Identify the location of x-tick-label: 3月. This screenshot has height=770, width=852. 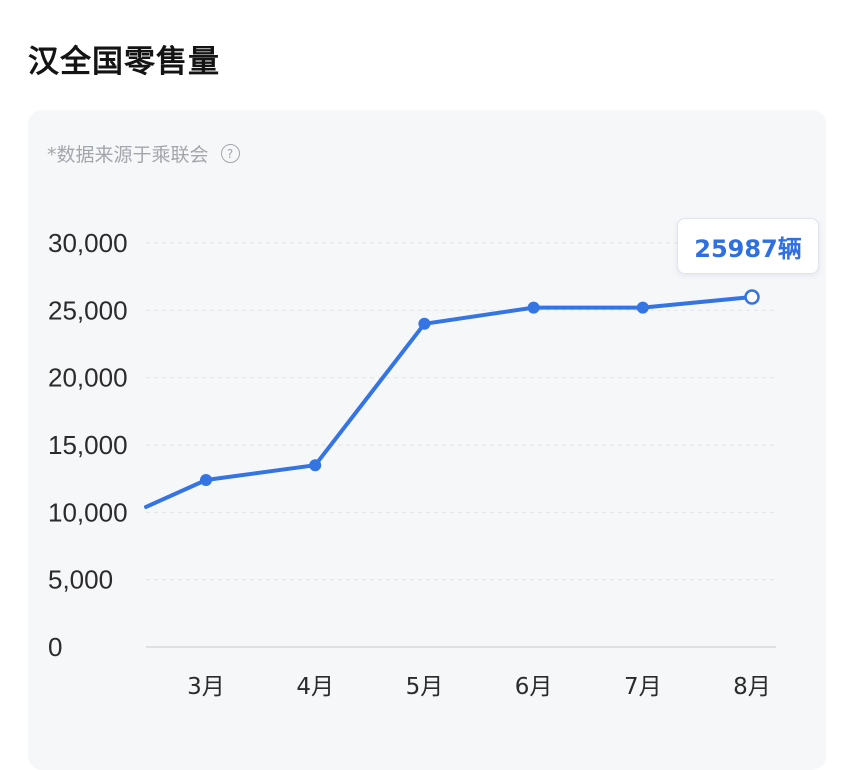
(206, 687).